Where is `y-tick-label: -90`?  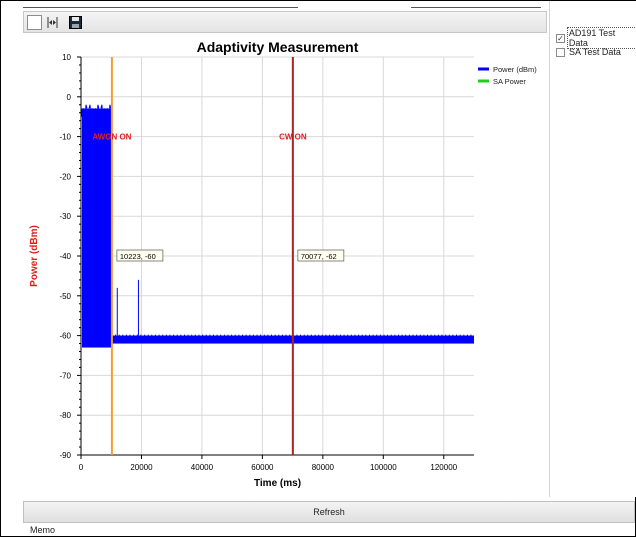
y-tick-label: -90 is located at coordinates (65, 455).